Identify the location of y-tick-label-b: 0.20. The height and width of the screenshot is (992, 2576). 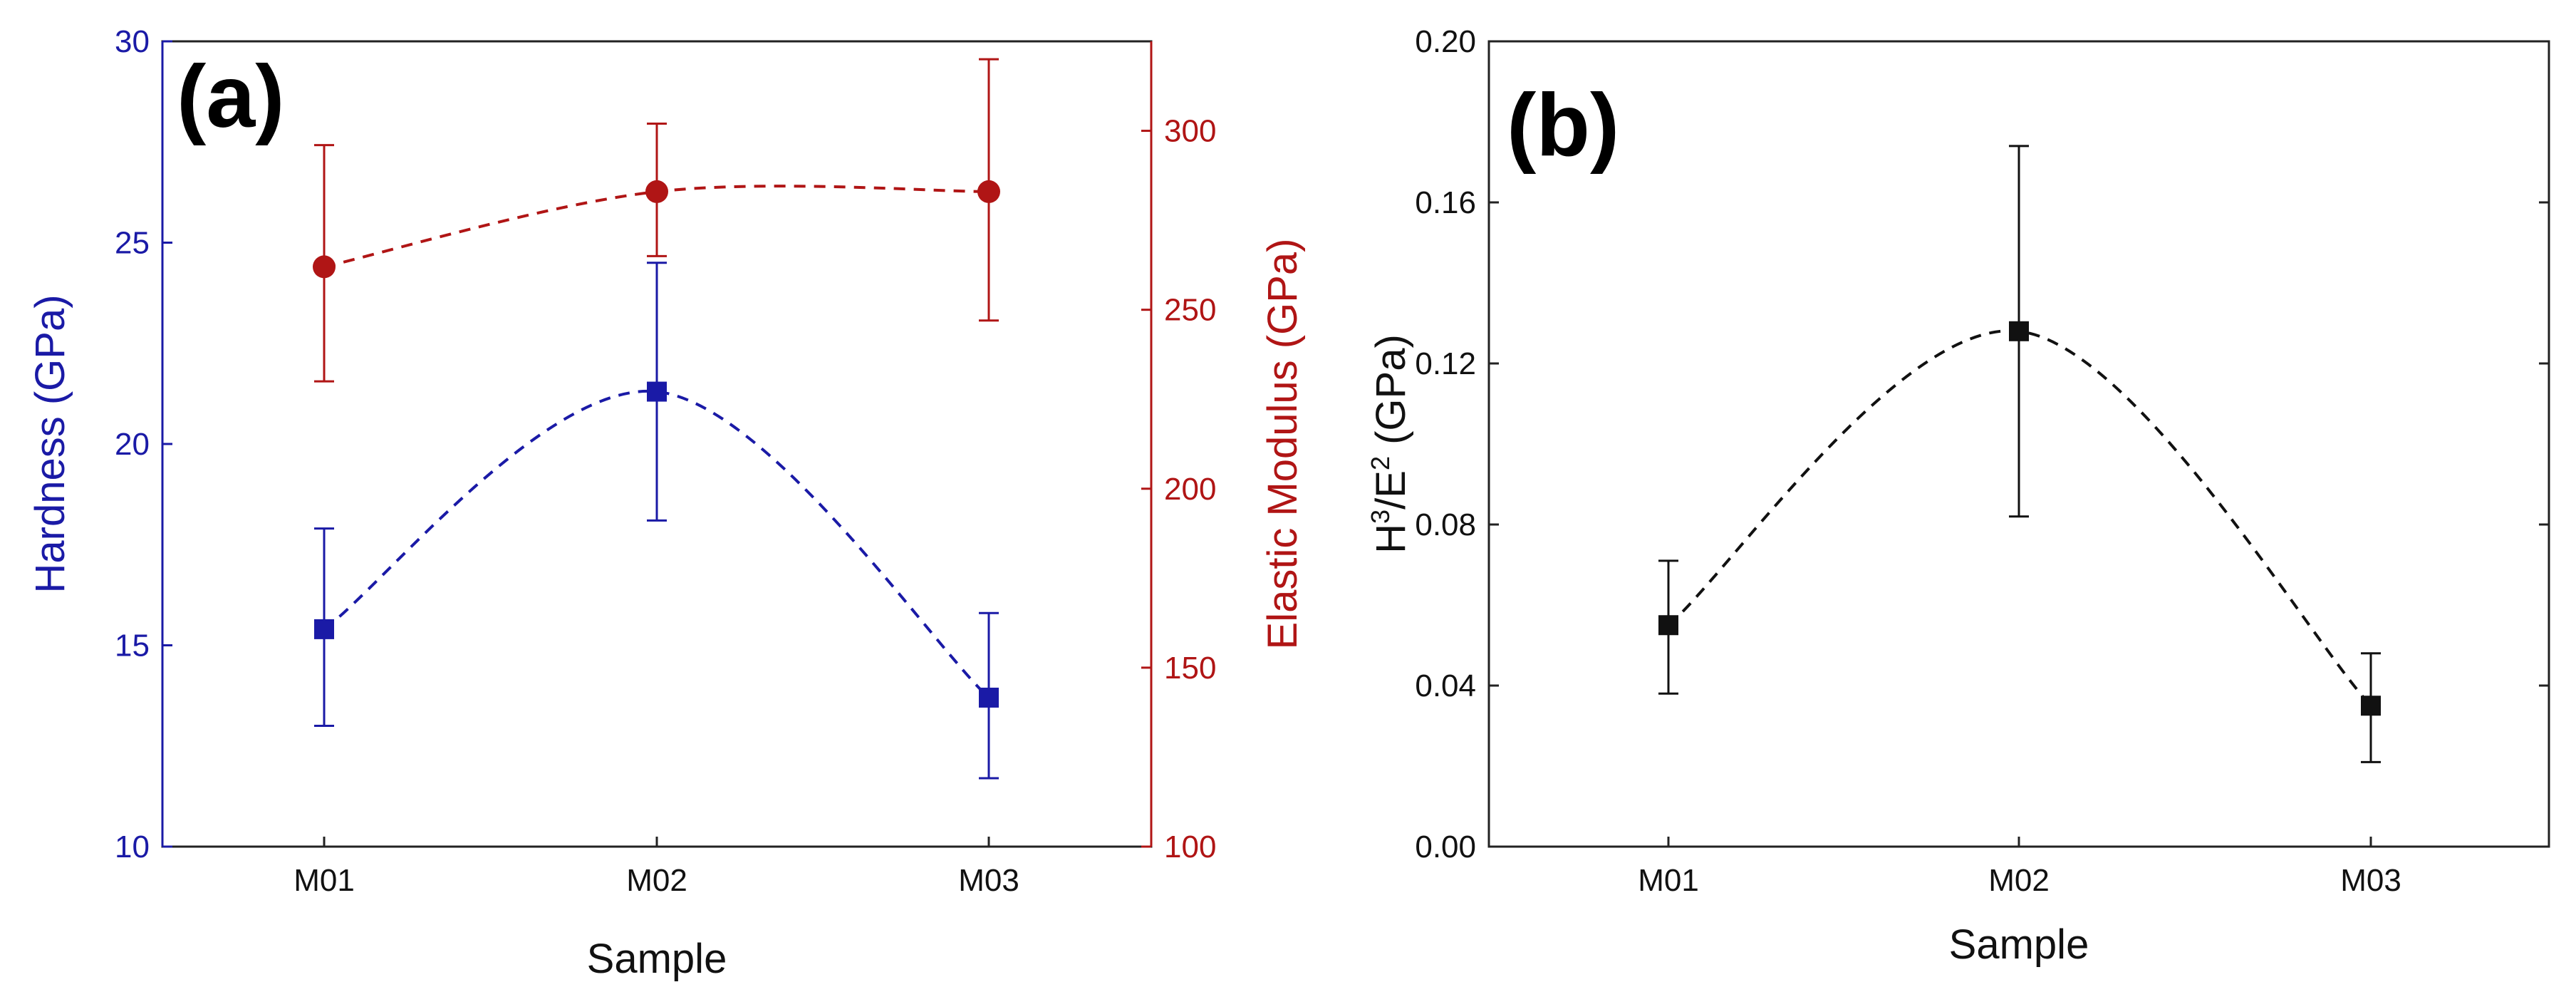
(1445, 41).